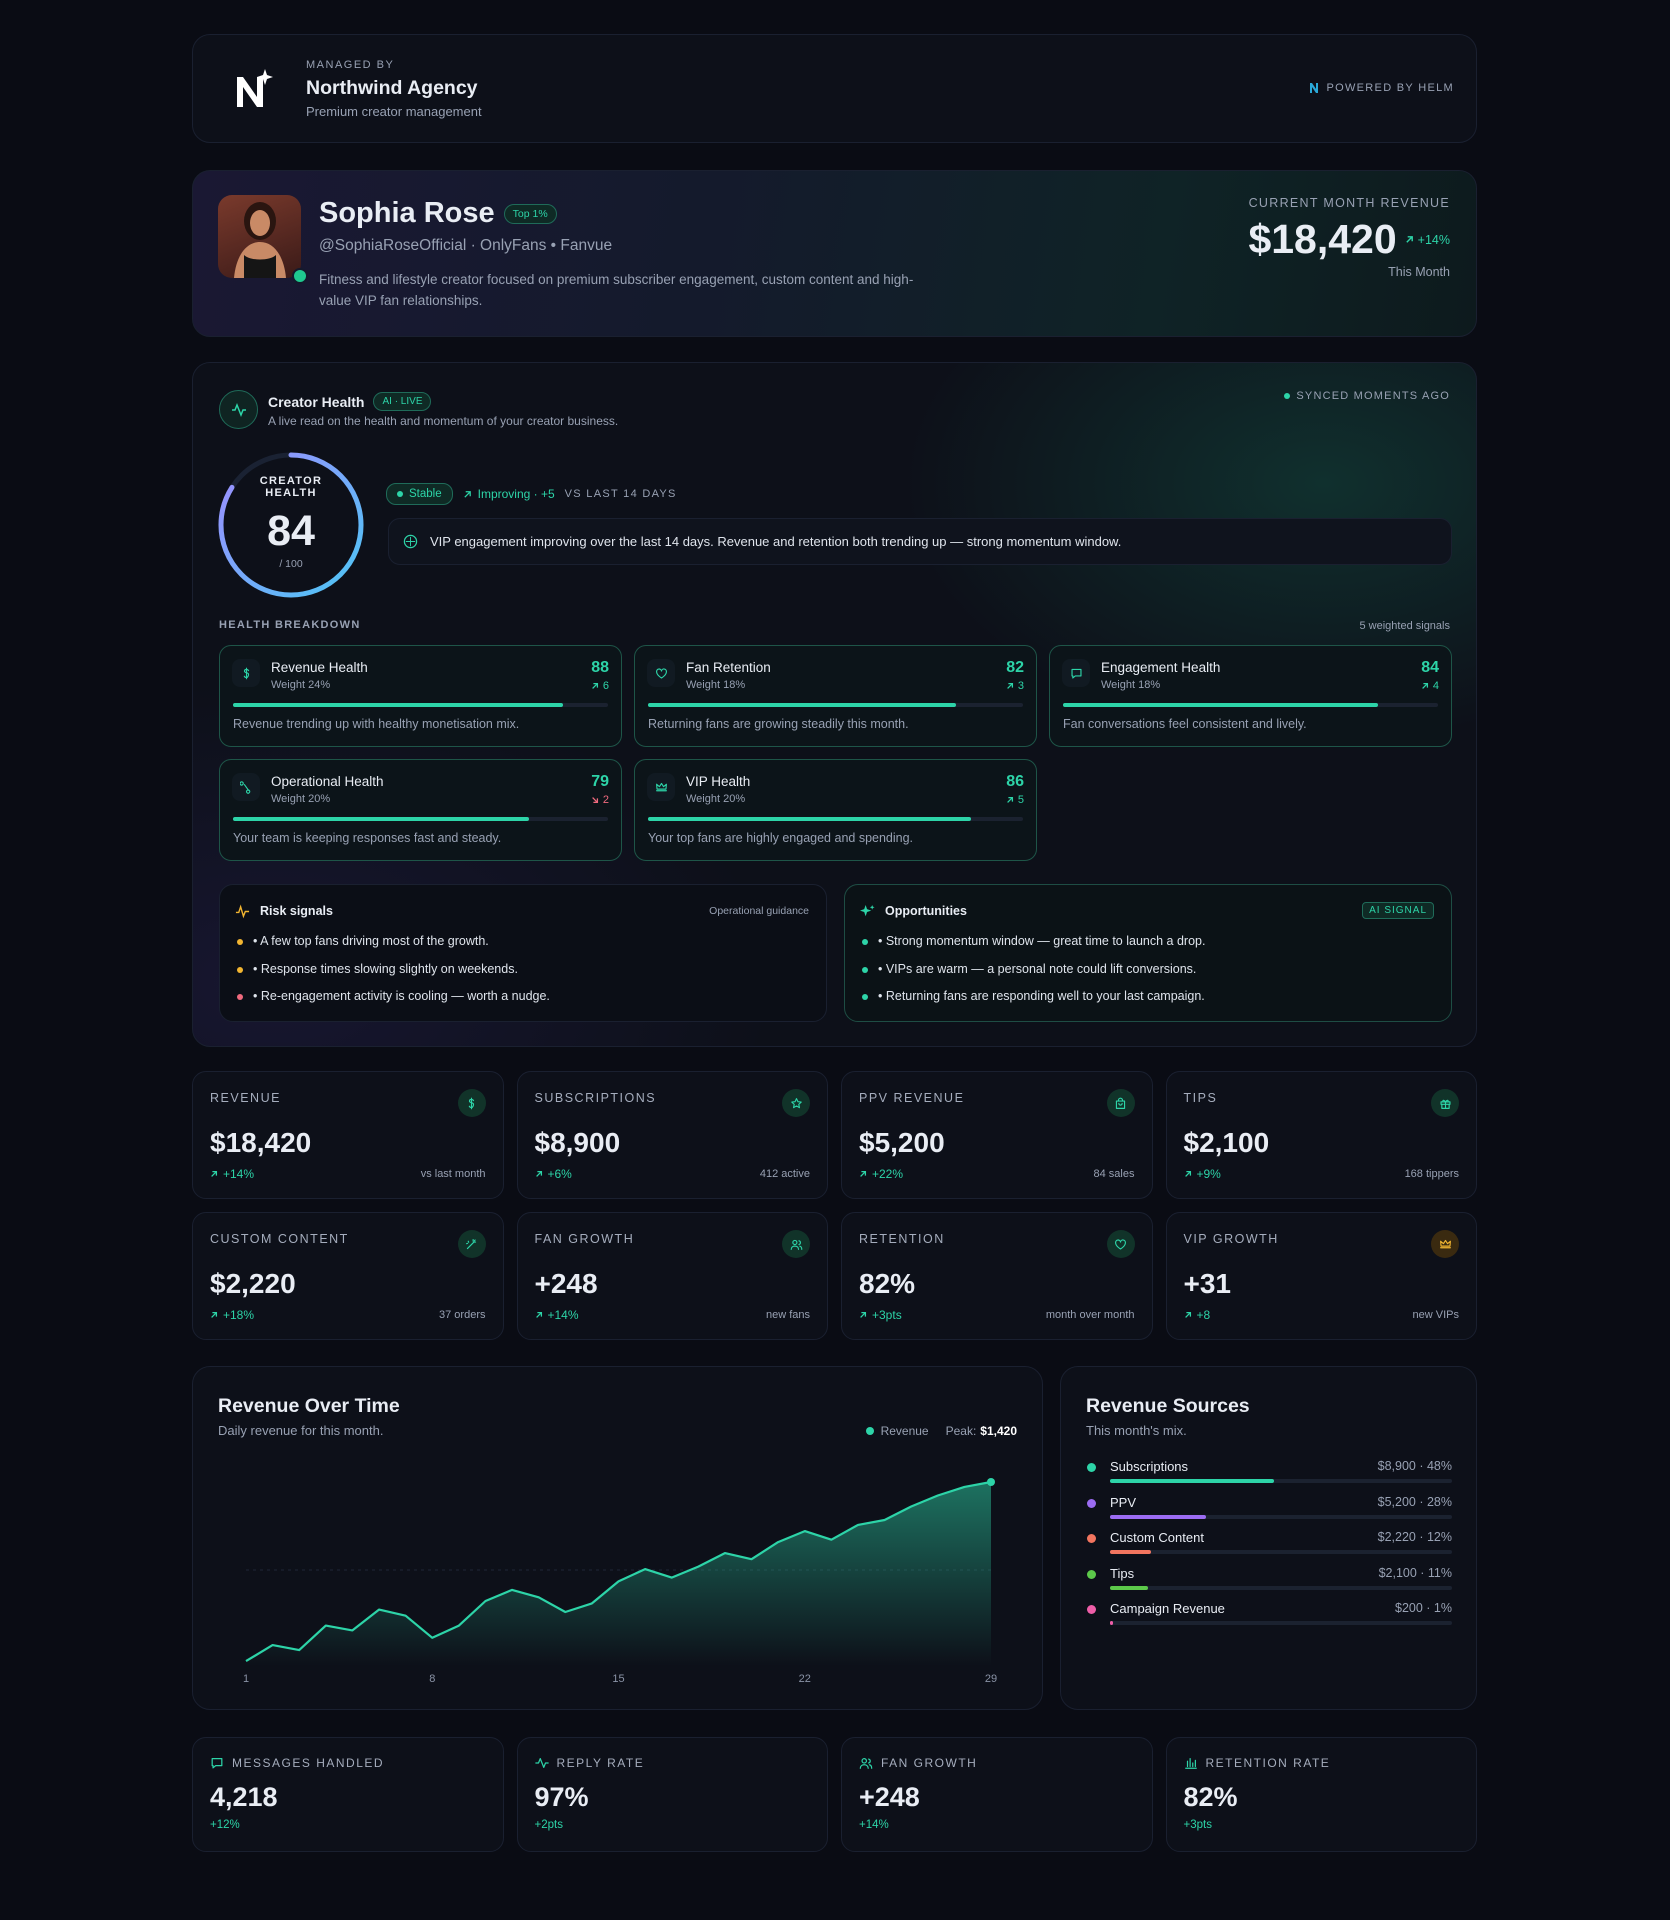 The image size is (1670, 1920). What do you see at coordinates (563, 1315) in the screenshot?
I see `kpi-change-value: +14%` at bounding box center [563, 1315].